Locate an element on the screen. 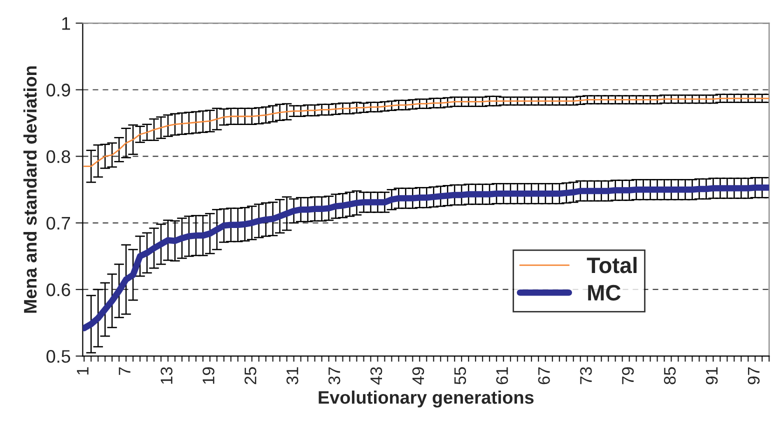  x-tick-label: 79 is located at coordinates (628, 375).